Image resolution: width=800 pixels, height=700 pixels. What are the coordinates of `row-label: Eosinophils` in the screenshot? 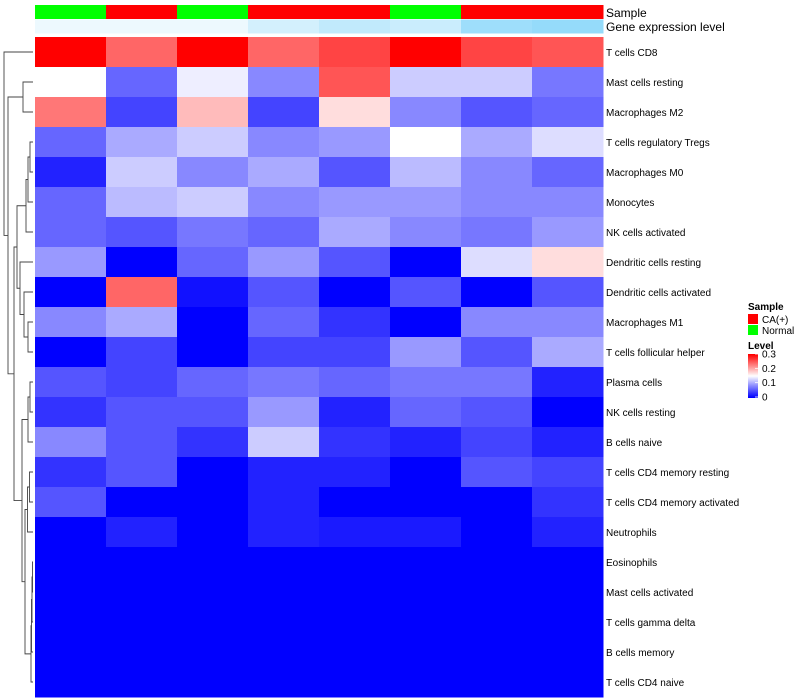 It's located at (631, 563).